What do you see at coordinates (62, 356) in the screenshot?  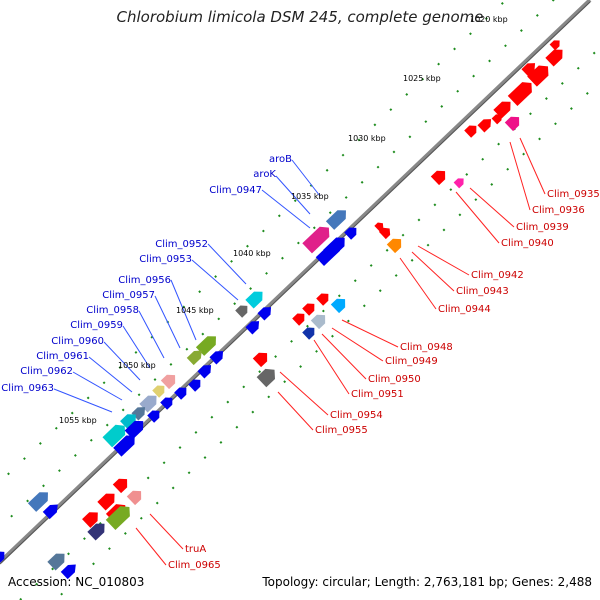 I see `gene-label-clim-0961: Clim_0961` at bounding box center [62, 356].